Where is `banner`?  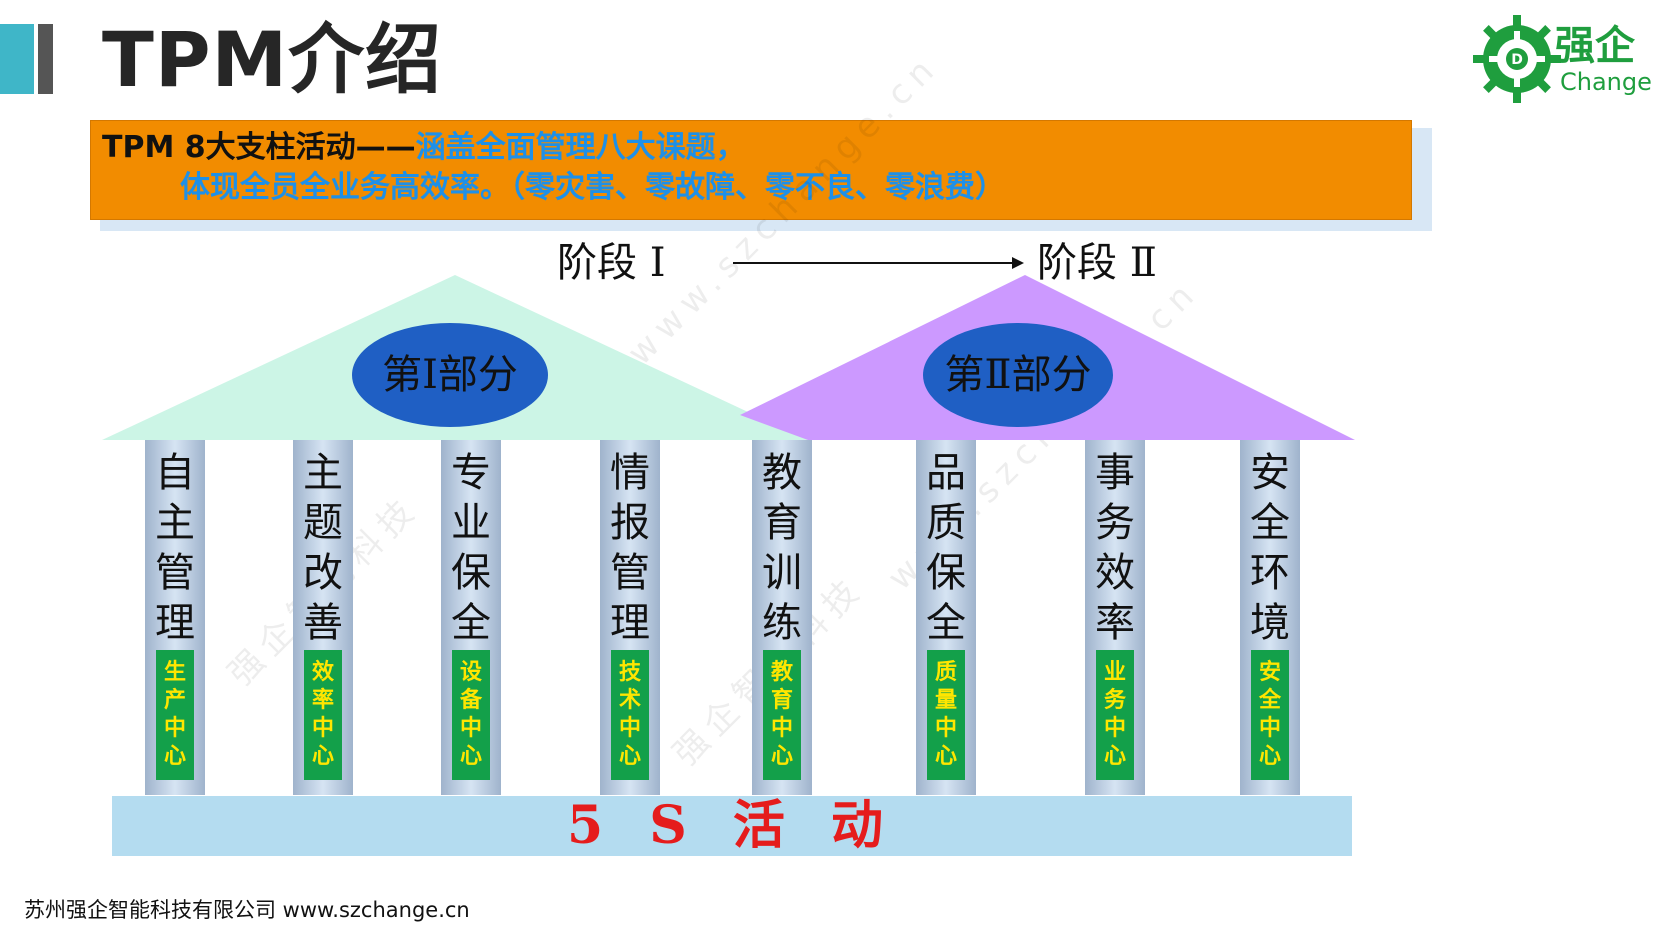
banner is located at coordinates (751, 170).